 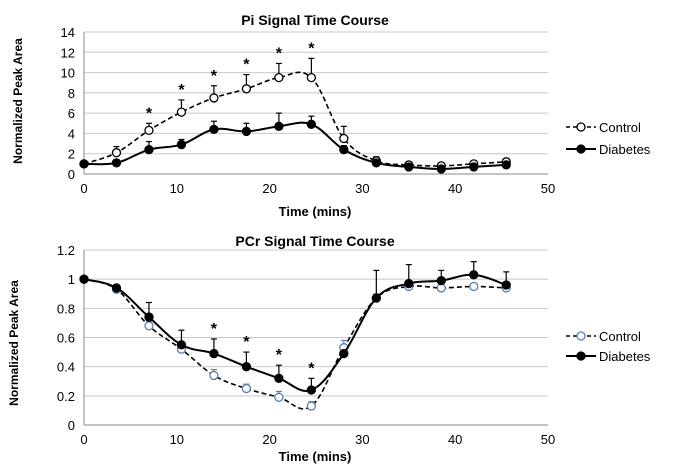 What do you see at coordinates (315, 20) in the screenshot?
I see `chart-title: Pi Signal Time Course` at bounding box center [315, 20].